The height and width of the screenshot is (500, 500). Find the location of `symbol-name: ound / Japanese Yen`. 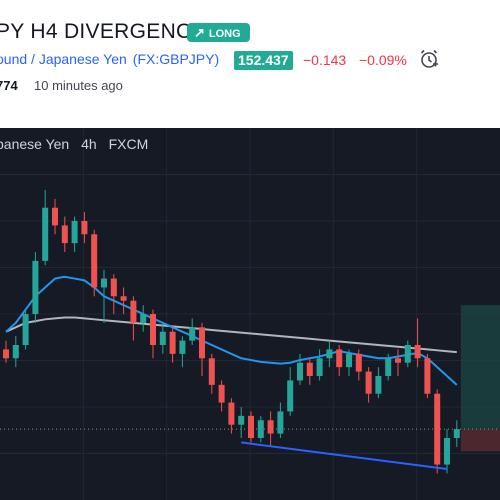

symbol-name: ound / Japanese Yen is located at coordinates (63, 59).